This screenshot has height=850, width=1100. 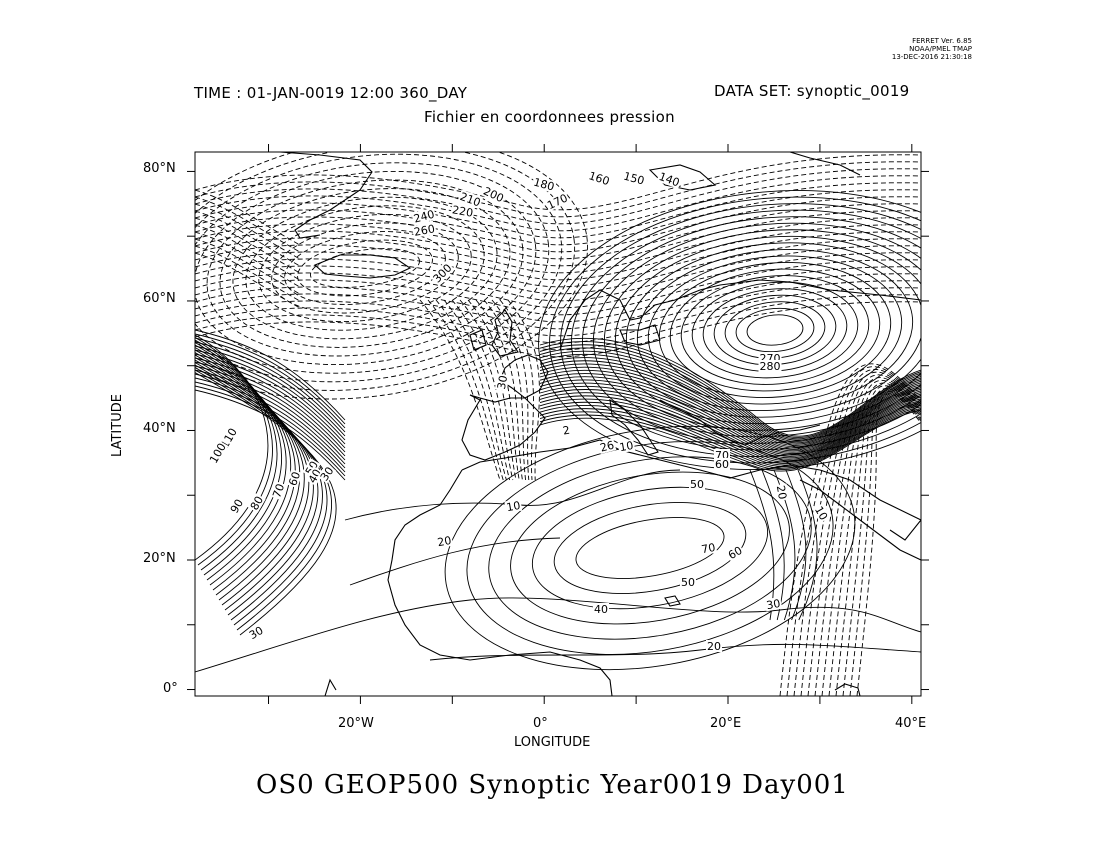 What do you see at coordinates (159, 428) in the screenshot?
I see `ytick-label-40n: 40°N` at bounding box center [159, 428].